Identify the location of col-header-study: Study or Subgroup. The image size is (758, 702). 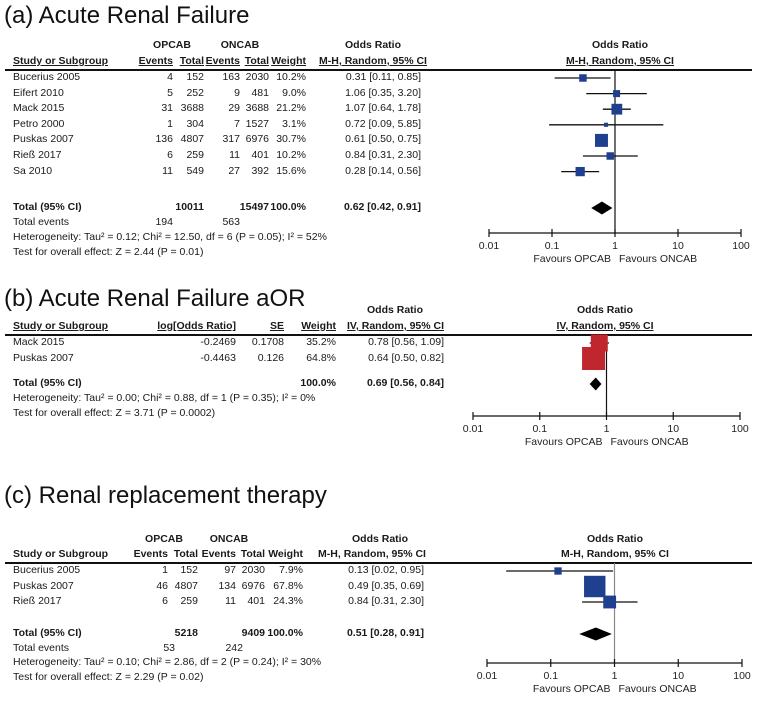
(61, 554).